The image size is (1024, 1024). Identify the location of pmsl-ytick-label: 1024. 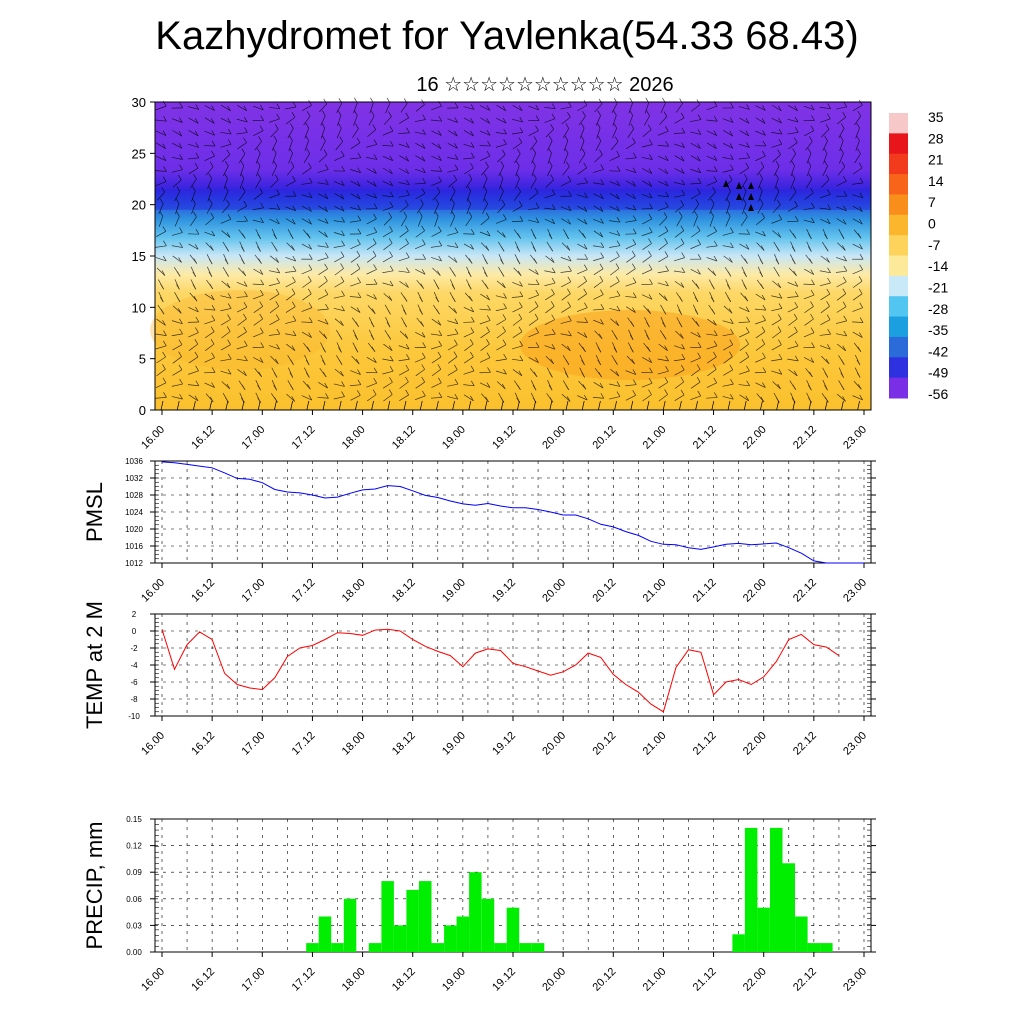
(134, 512).